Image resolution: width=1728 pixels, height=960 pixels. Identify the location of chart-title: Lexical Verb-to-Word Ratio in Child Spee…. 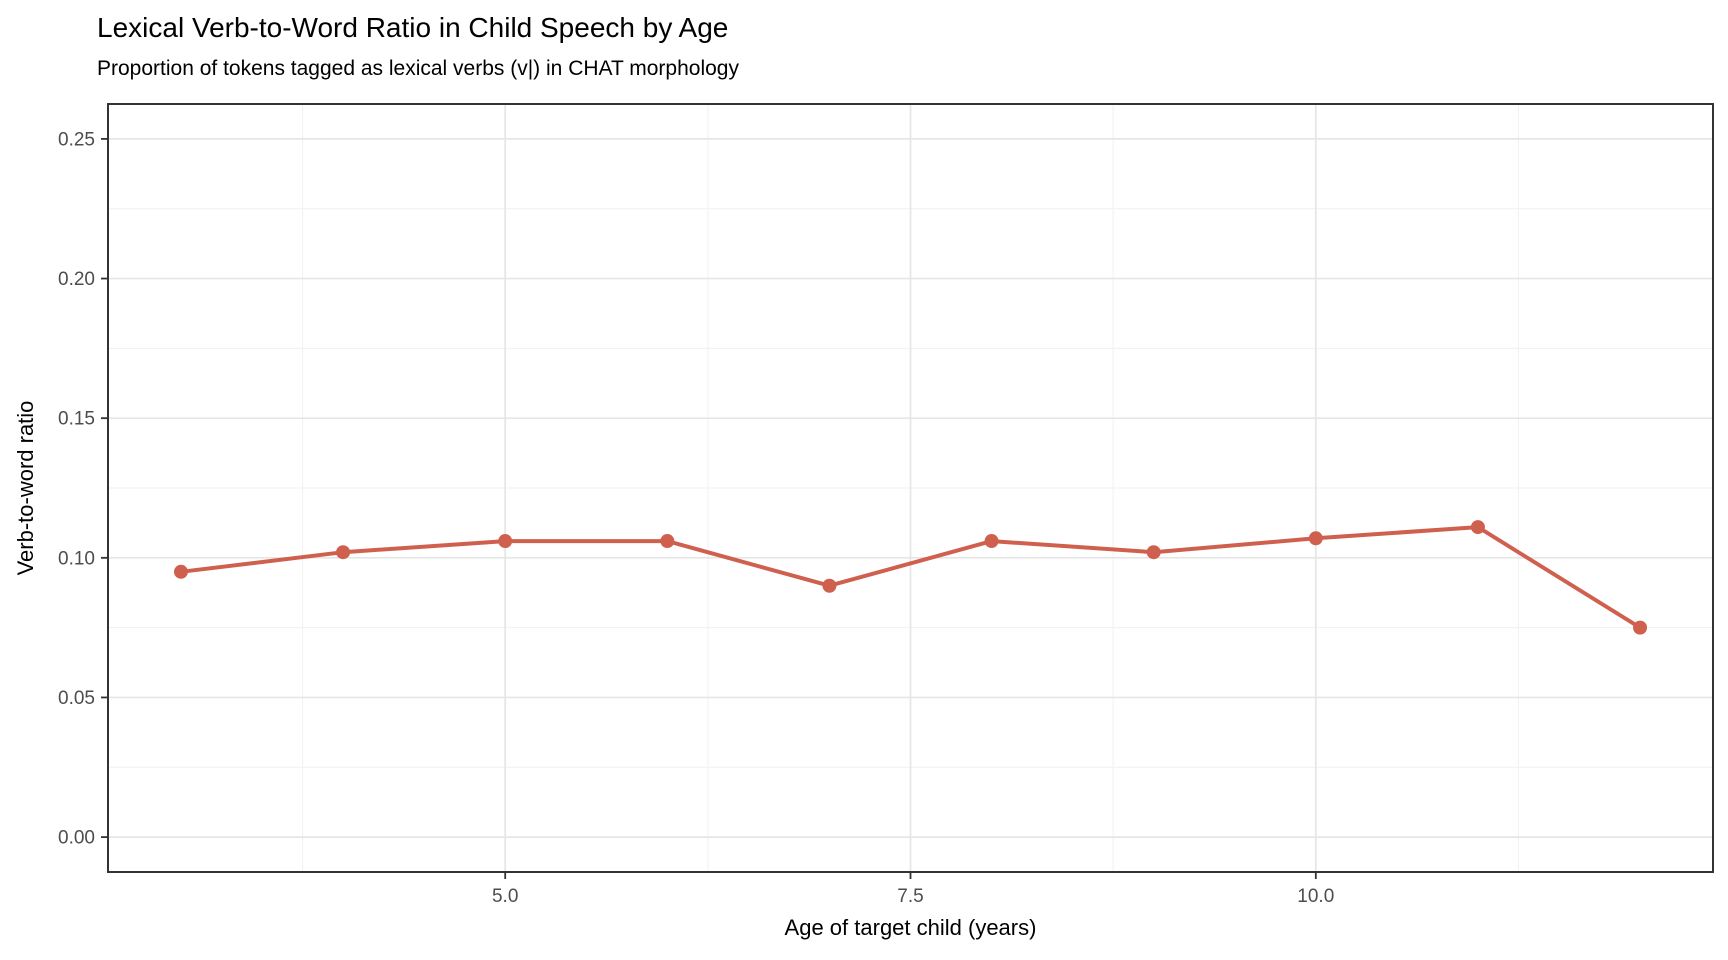
(413, 27).